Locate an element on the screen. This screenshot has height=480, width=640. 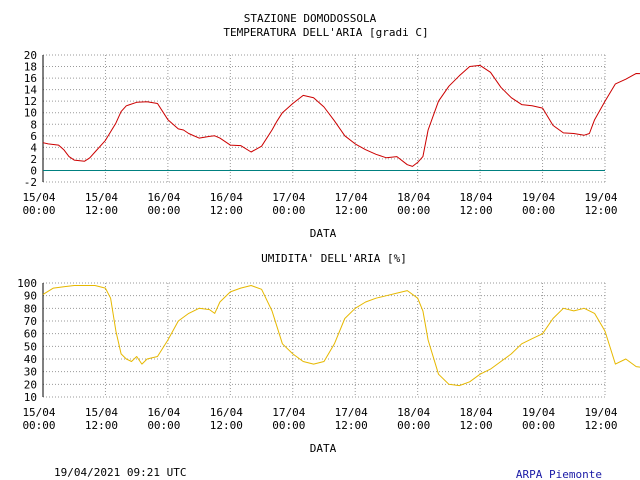
y-tick-label: 6 is located at coordinates (33, 136).